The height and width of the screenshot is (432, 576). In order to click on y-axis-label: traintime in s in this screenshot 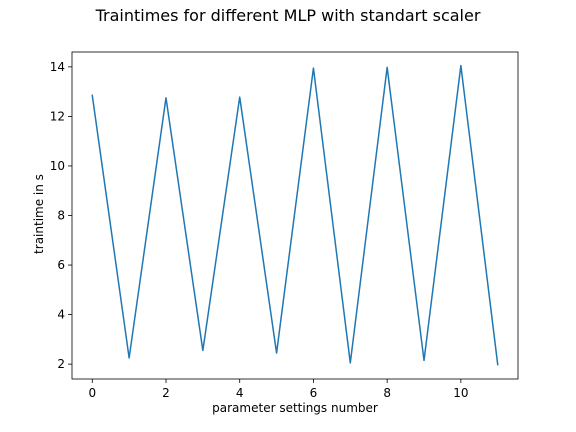, I will do `click(39, 214)`.